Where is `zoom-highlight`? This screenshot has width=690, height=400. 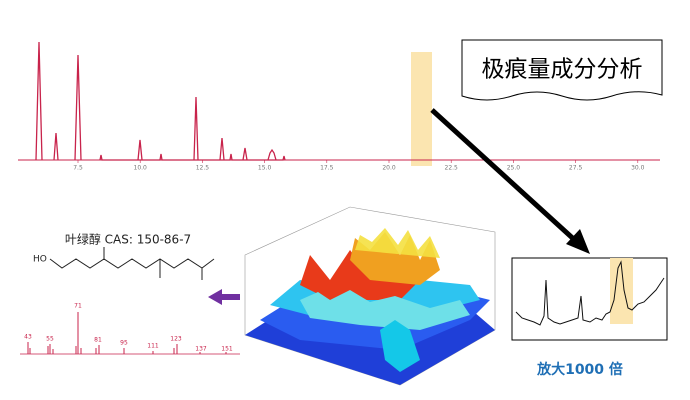 zoom-highlight is located at coordinates (621, 291).